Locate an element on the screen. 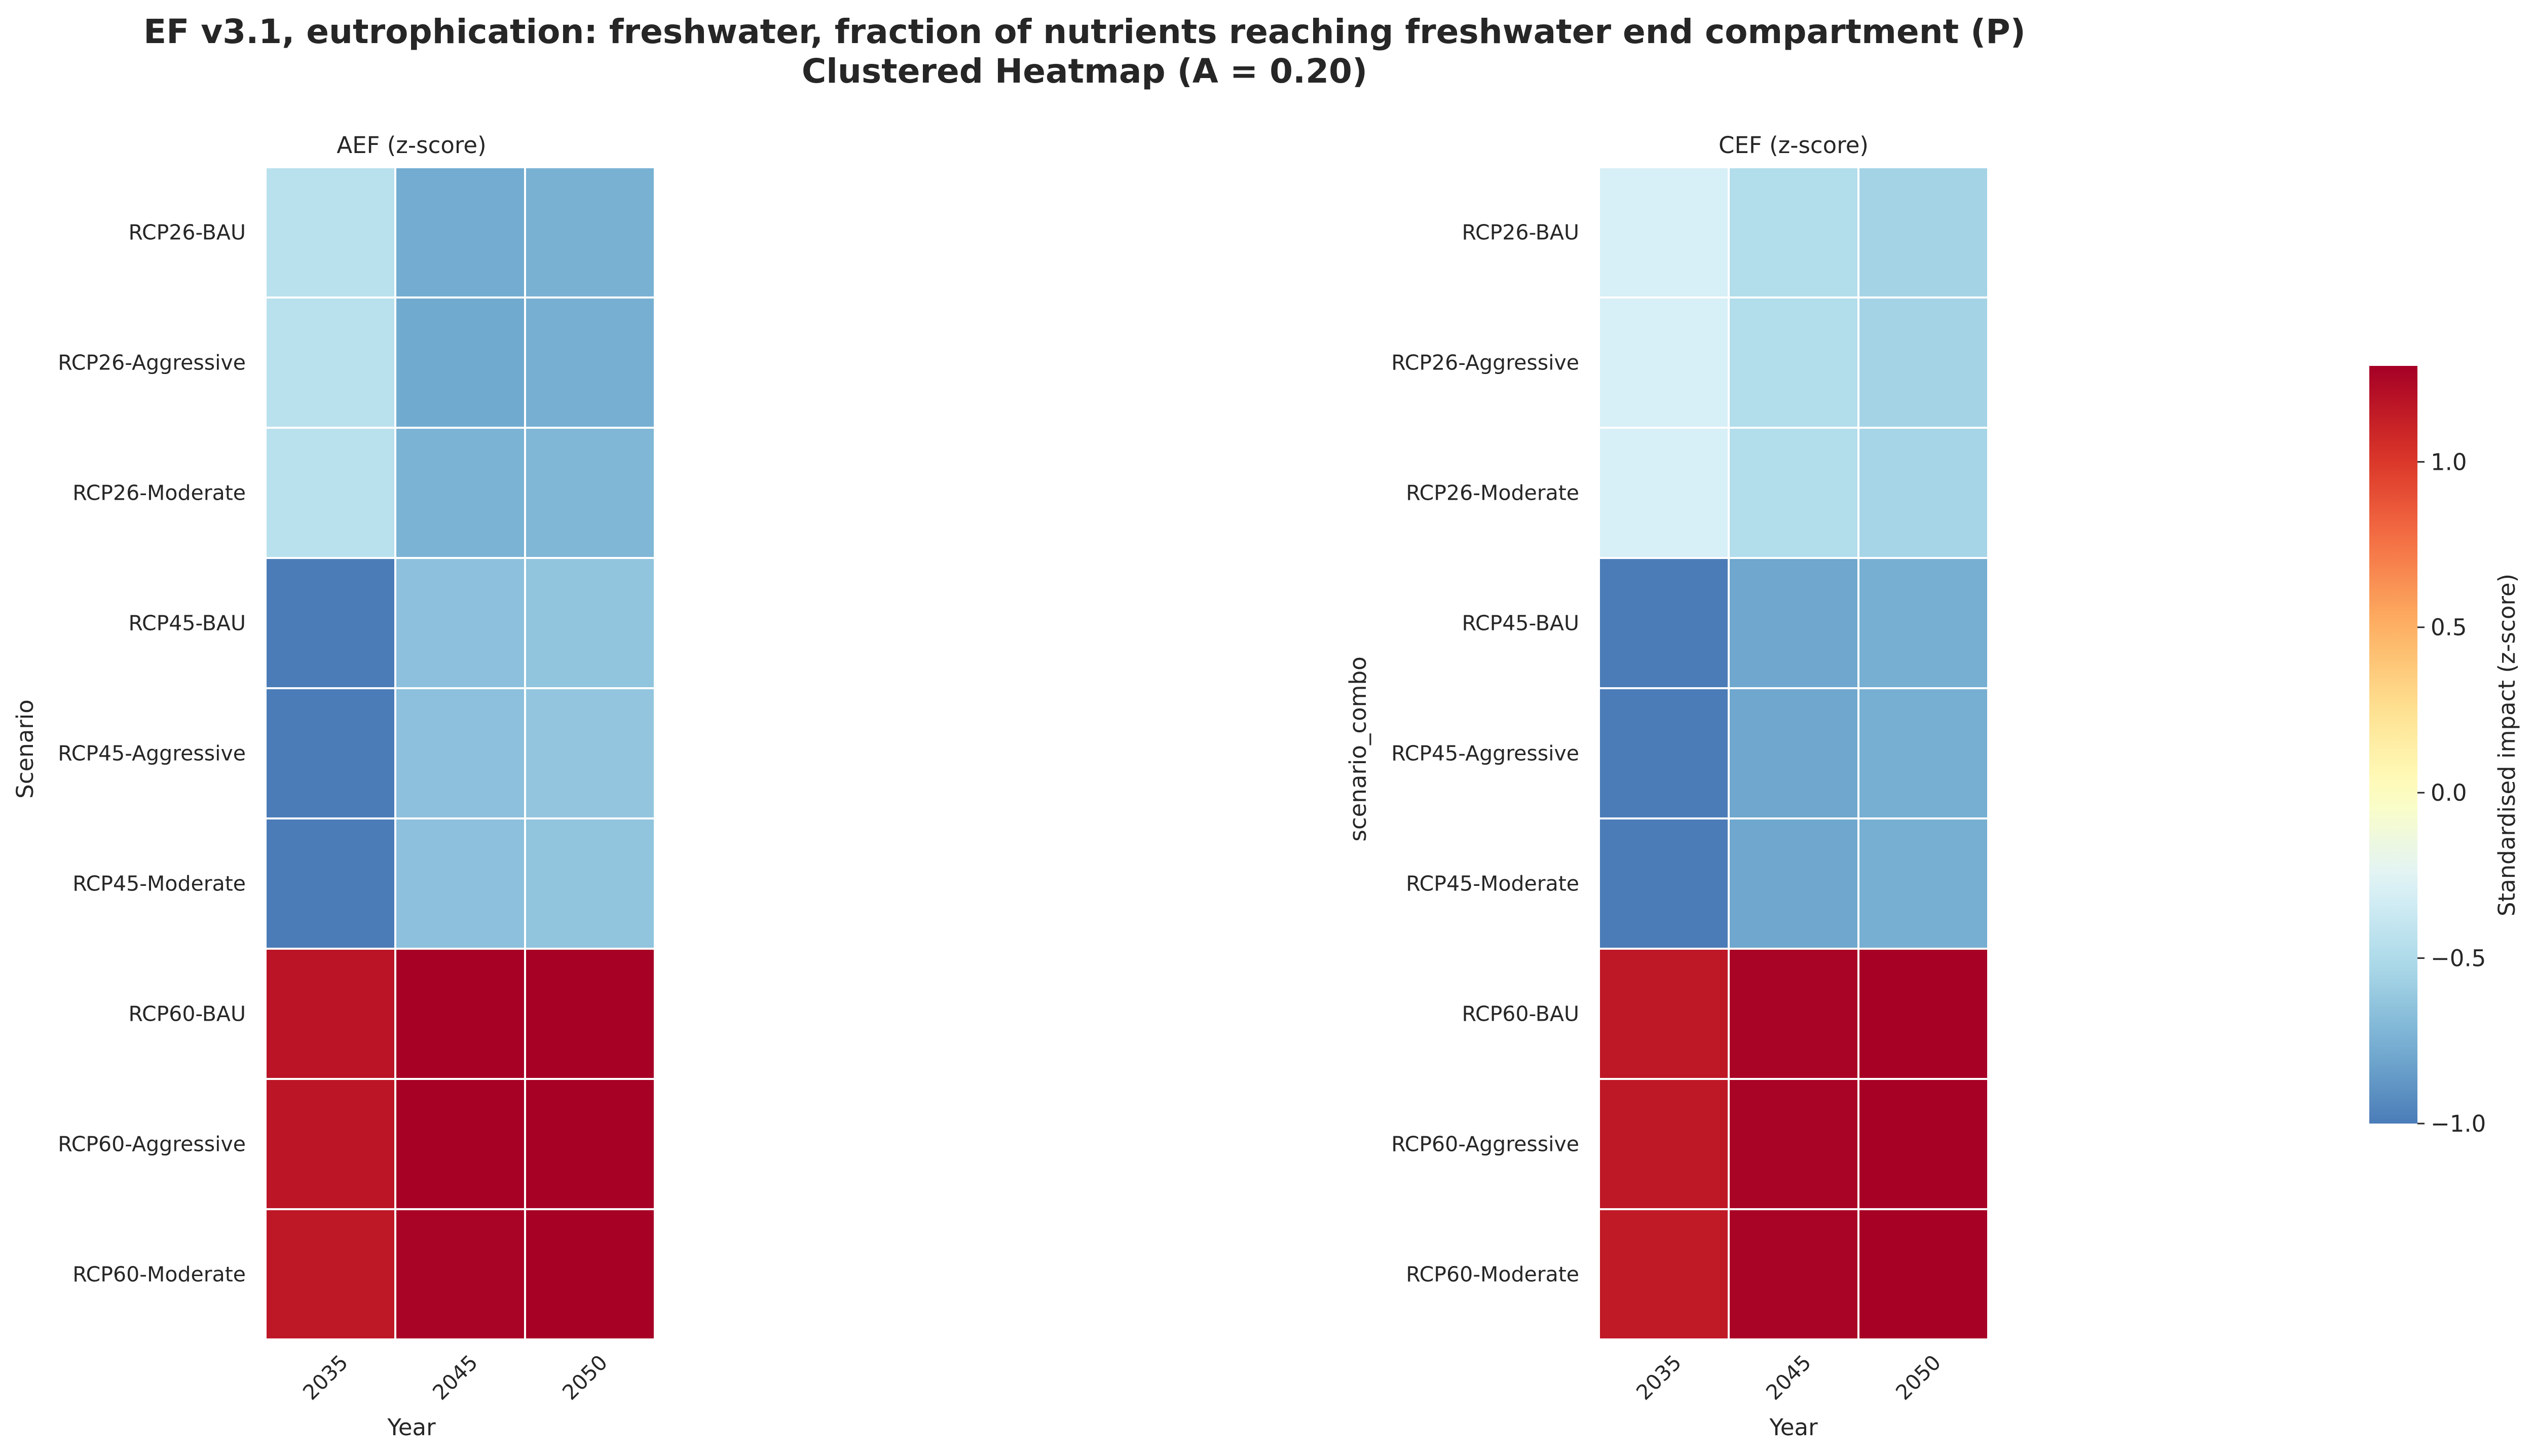 This screenshot has height=1456, width=2534. aef-x-tick-label: 2045 is located at coordinates (455, 1377).